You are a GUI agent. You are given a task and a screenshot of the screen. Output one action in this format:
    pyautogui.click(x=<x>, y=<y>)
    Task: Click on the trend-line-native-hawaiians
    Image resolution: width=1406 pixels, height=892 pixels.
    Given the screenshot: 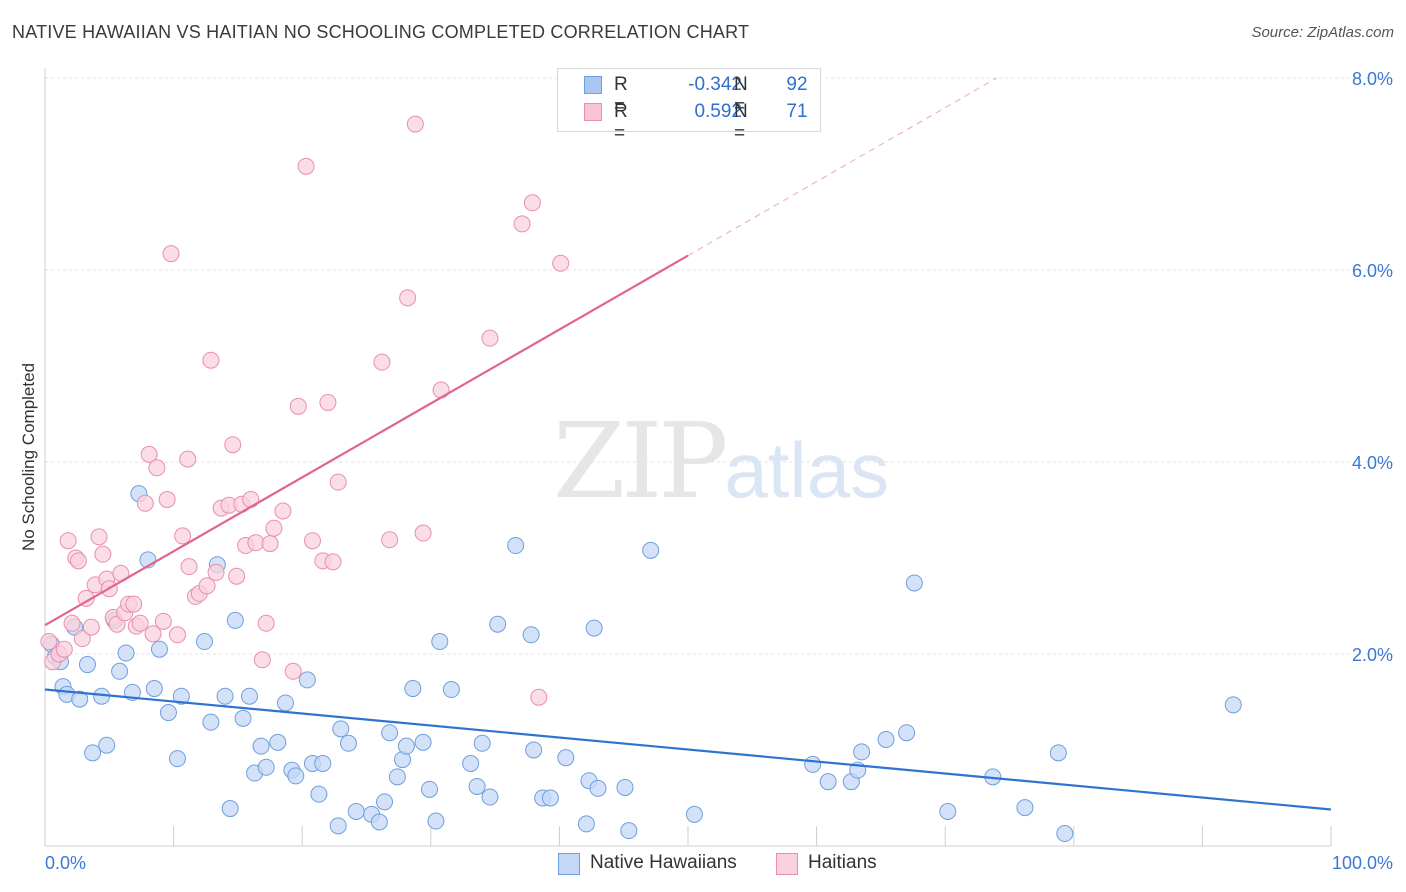 What is the action you would take?
    pyautogui.click(x=688, y=749)
    